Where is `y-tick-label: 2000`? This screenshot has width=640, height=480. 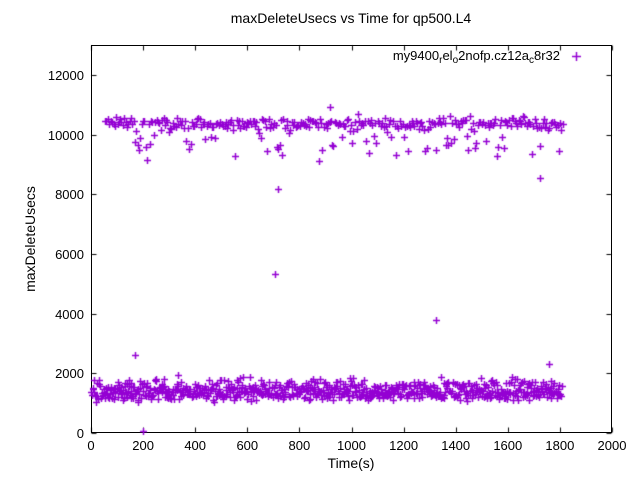 y-tick-label: 2000 is located at coordinates (69, 374).